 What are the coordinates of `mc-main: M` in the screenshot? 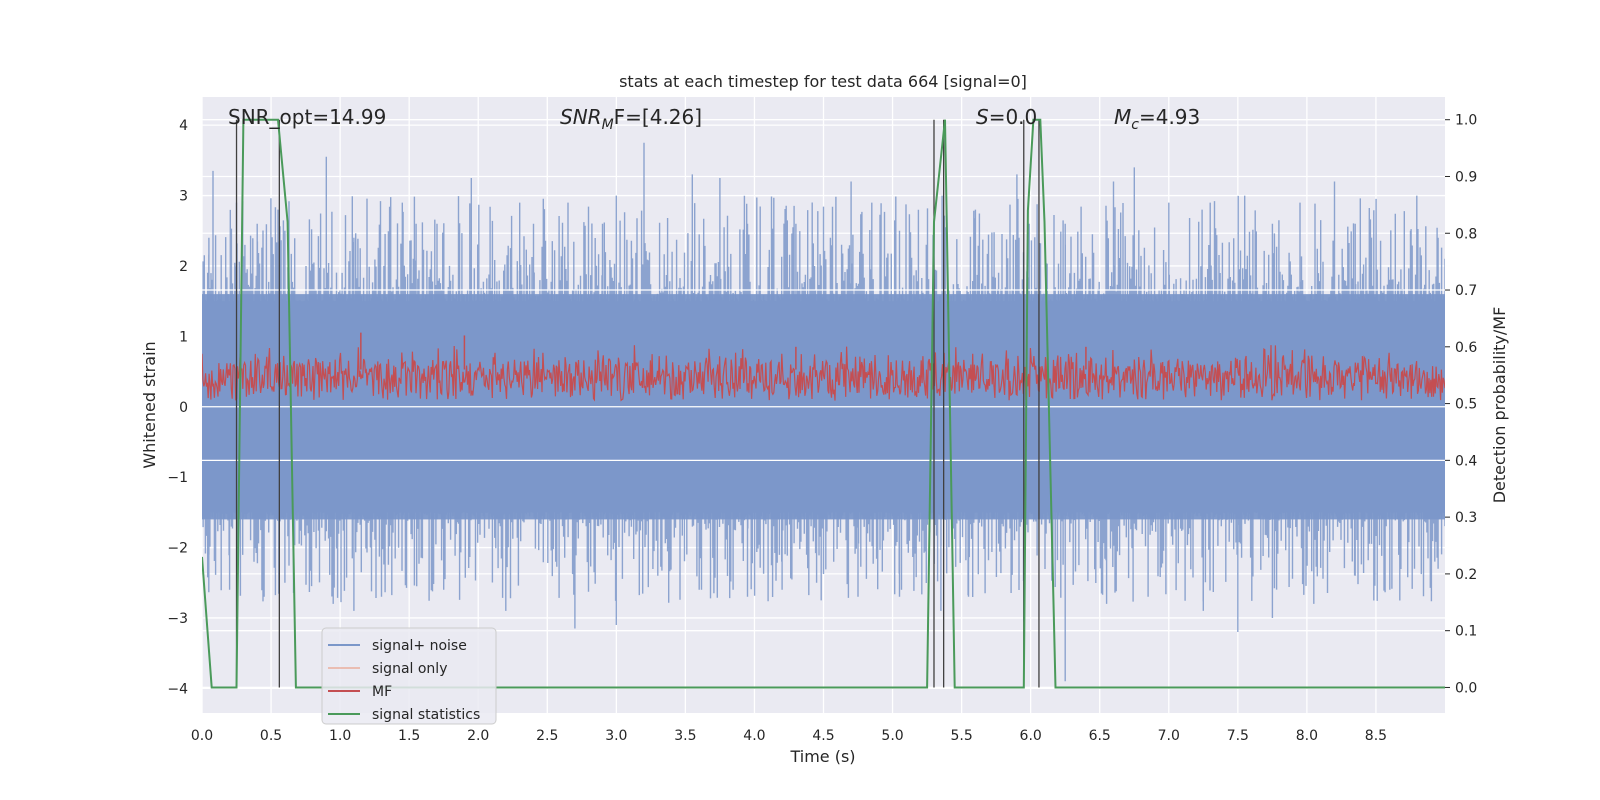 It's located at (1122, 117).